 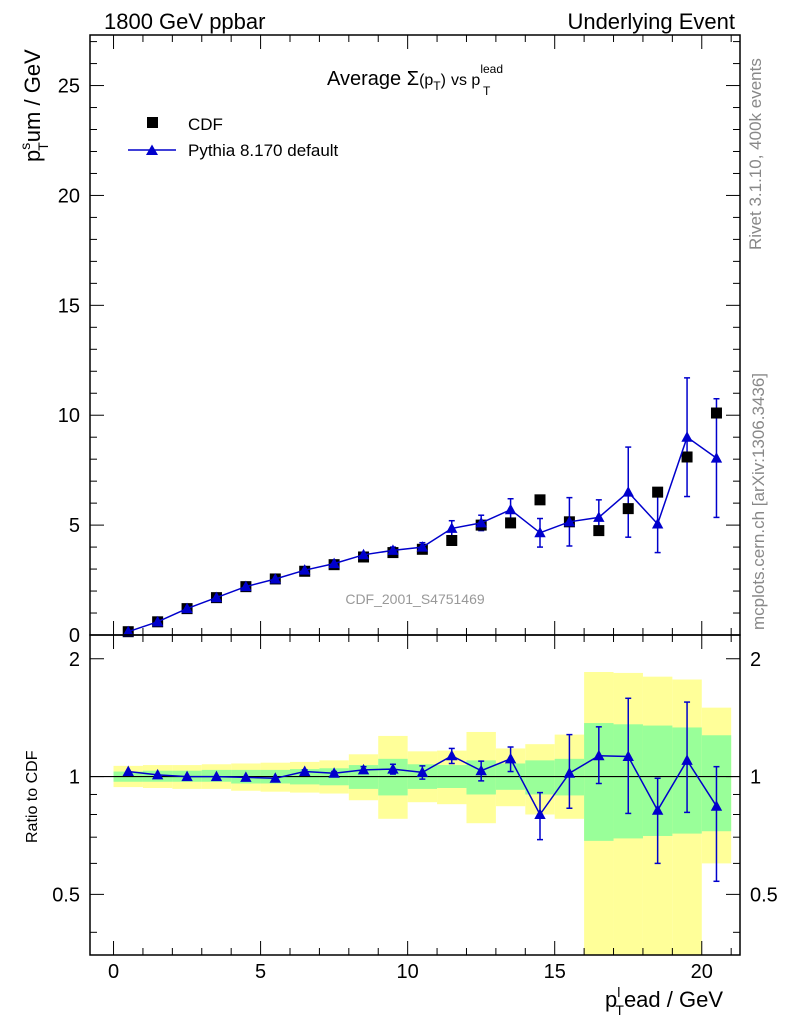 I want to click on header-left: 1800 GeV ppbar, so click(x=184, y=21).